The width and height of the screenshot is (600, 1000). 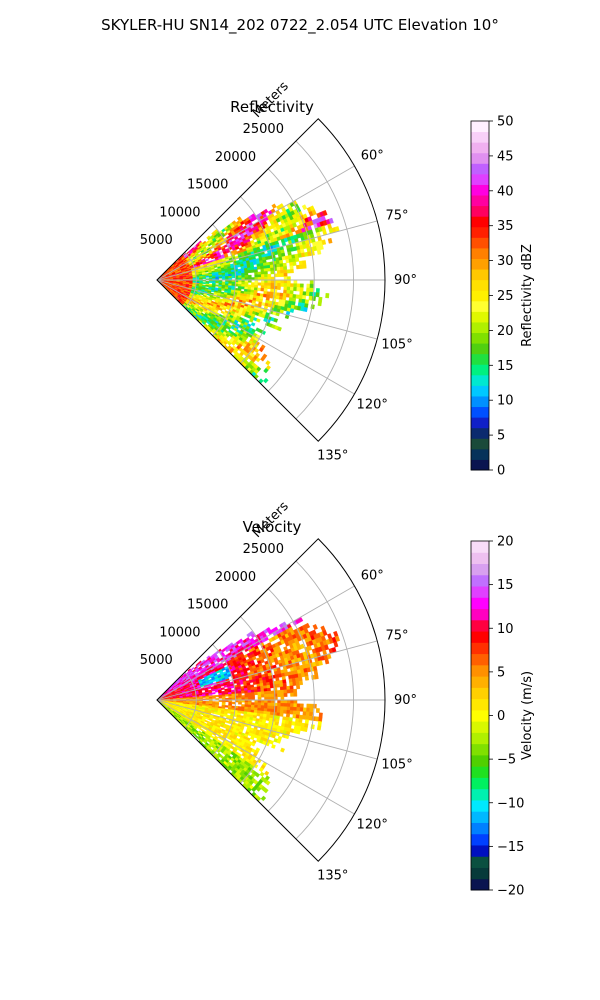 What do you see at coordinates (372, 404) in the screenshot?
I see `azimuth-tick-label: 120°` at bounding box center [372, 404].